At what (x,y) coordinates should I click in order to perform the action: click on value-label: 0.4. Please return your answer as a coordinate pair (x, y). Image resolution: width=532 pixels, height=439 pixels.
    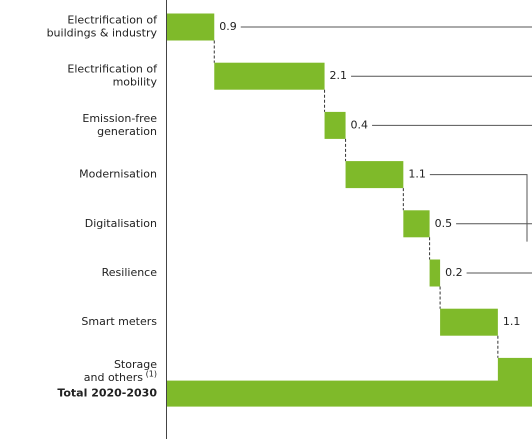
    Looking at the image, I should click on (360, 124).